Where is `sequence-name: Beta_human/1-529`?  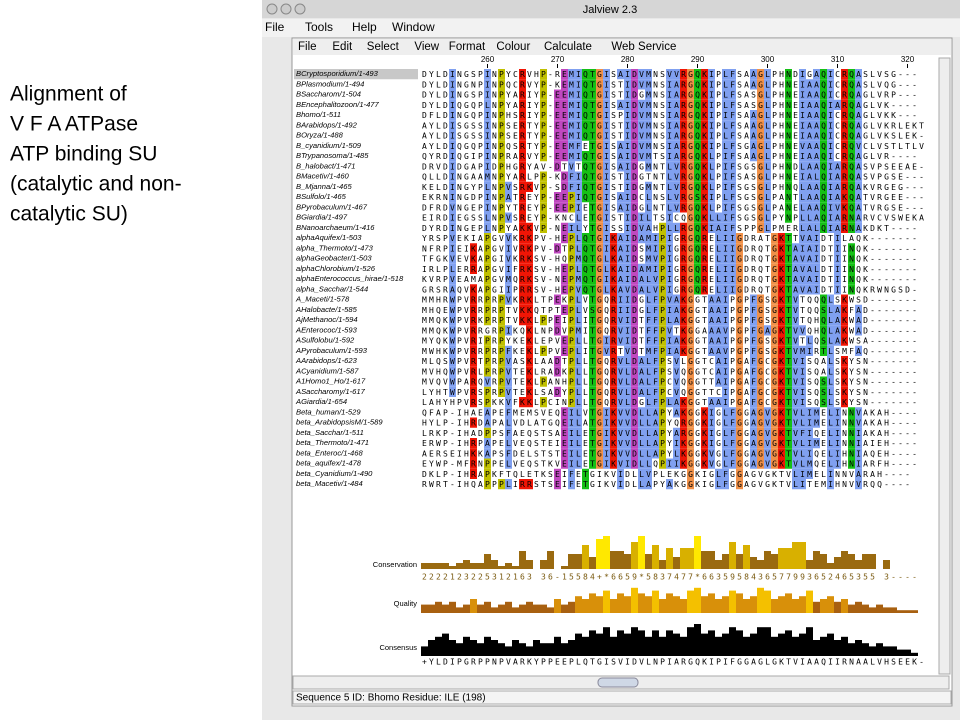
sequence-name: Beta_human/1-529 is located at coordinates (328, 411).